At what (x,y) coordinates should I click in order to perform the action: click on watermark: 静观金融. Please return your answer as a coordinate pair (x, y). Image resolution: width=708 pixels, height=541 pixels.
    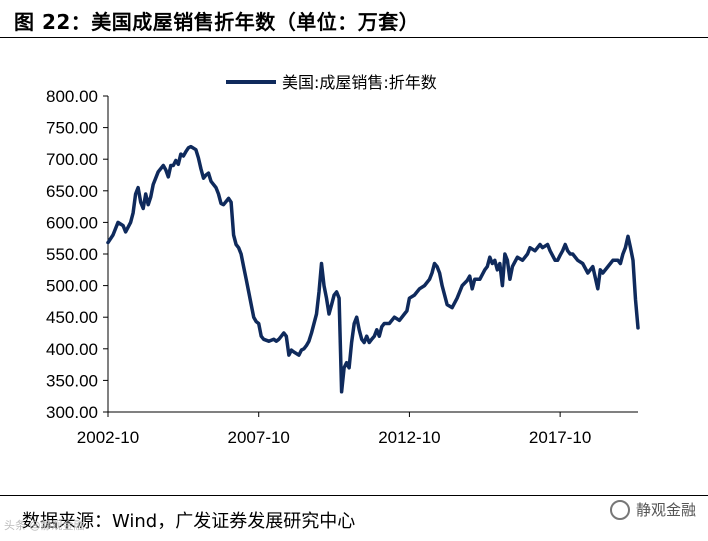
    Looking at the image, I should click on (652, 509).